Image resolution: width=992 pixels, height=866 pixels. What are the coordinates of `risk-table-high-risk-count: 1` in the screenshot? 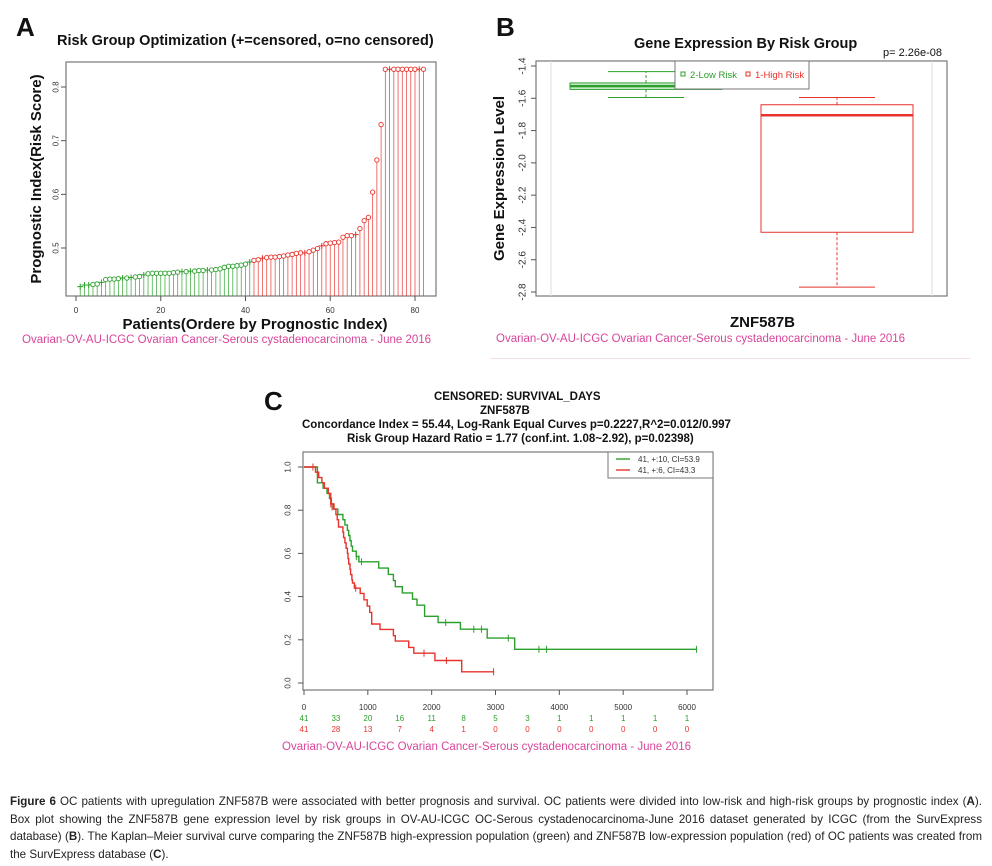 It's located at (463, 729).